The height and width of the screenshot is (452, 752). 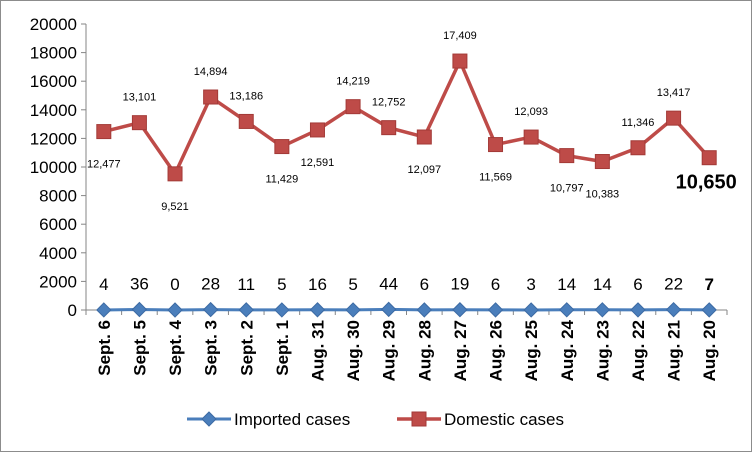 What do you see at coordinates (406, 309) in the screenshot?
I see `imported-cases-line` at bounding box center [406, 309].